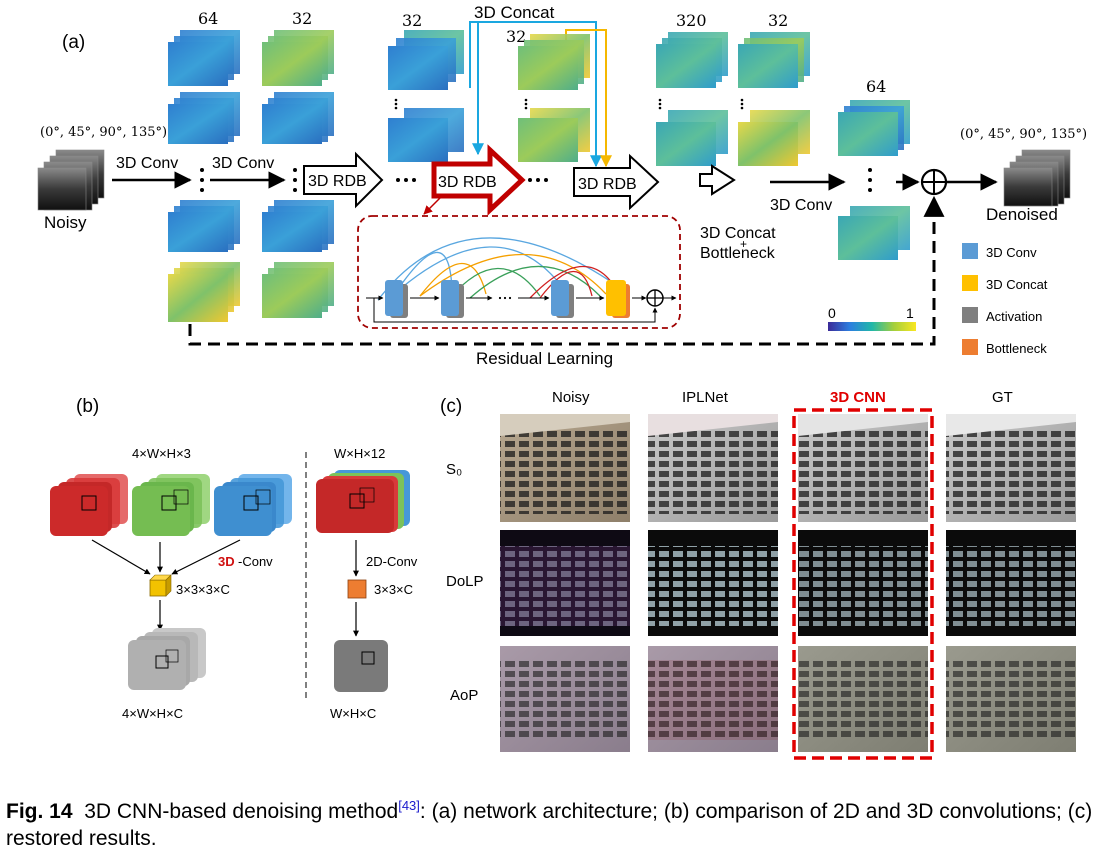 The image size is (1104, 852). Describe the element at coordinates (171, 505) in the screenshot. I see `green-channel-stack` at that location.